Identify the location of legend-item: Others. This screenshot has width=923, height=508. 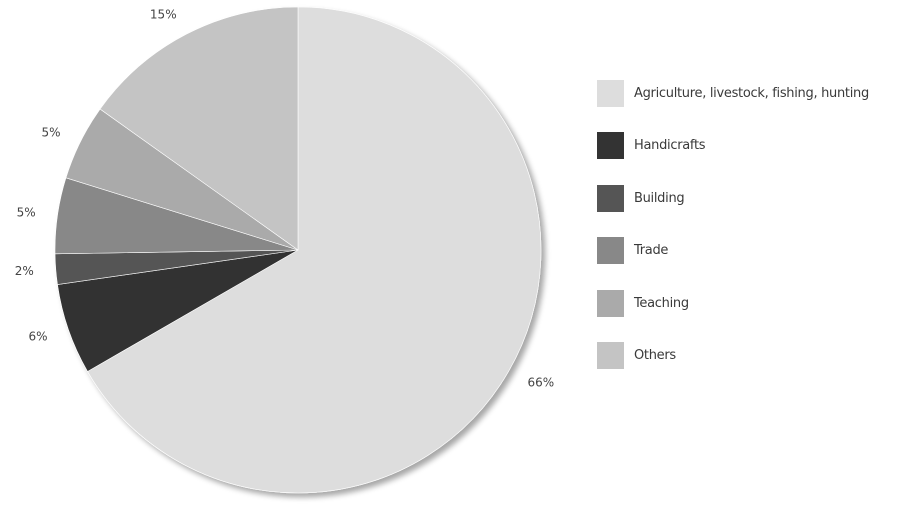
(760, 355).